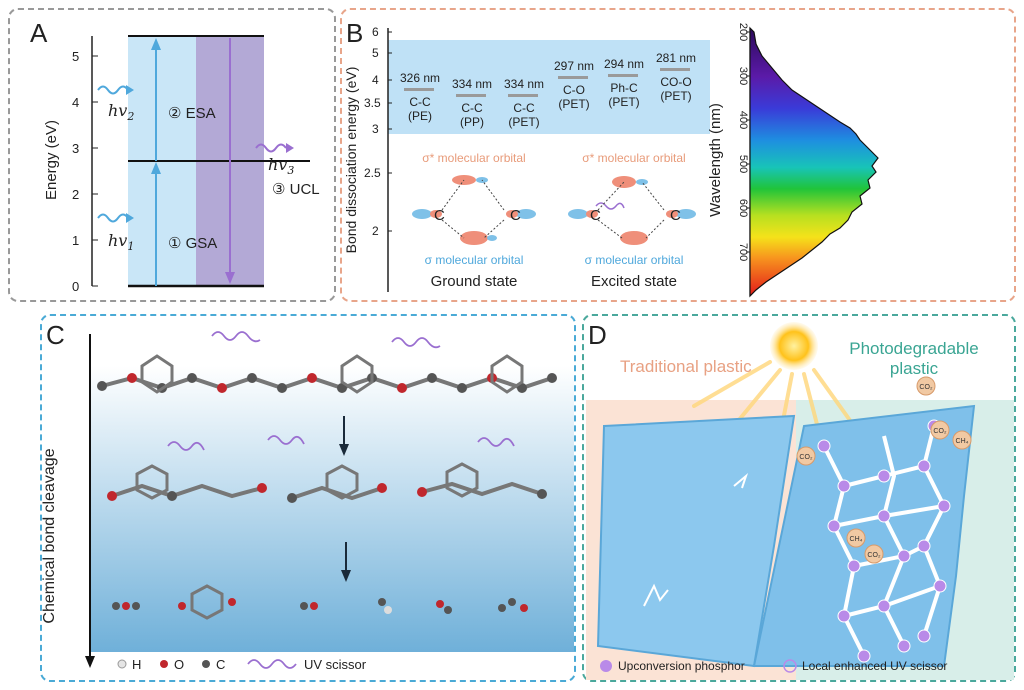  What do you see at coordinates (814, 162) in the screenshot?
I see `spectrum-curve` at bounding box center [814, 162].